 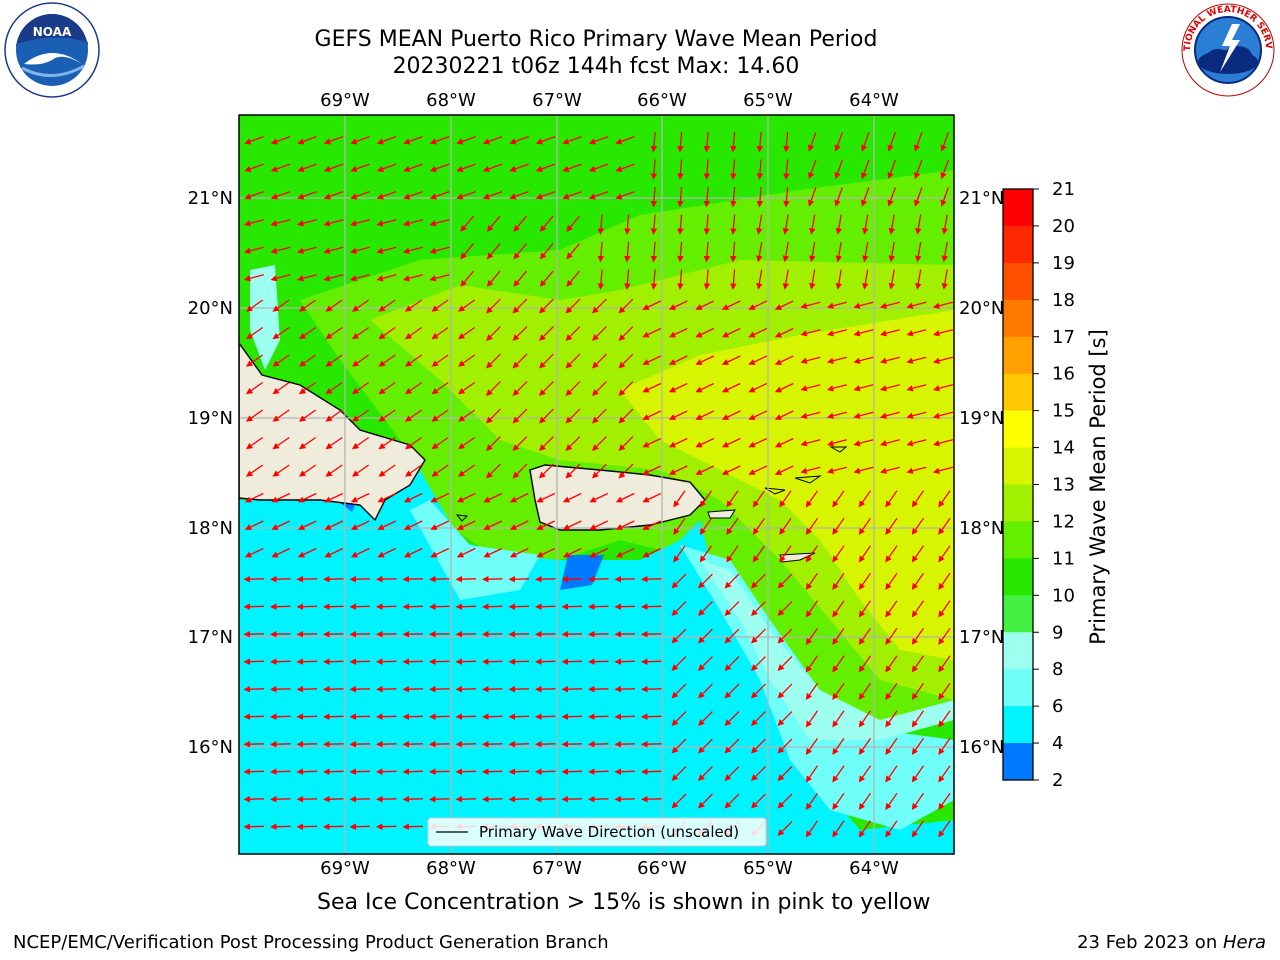 I want to click on colorbar-tick-label: 20, so click(x=1063, y=226).